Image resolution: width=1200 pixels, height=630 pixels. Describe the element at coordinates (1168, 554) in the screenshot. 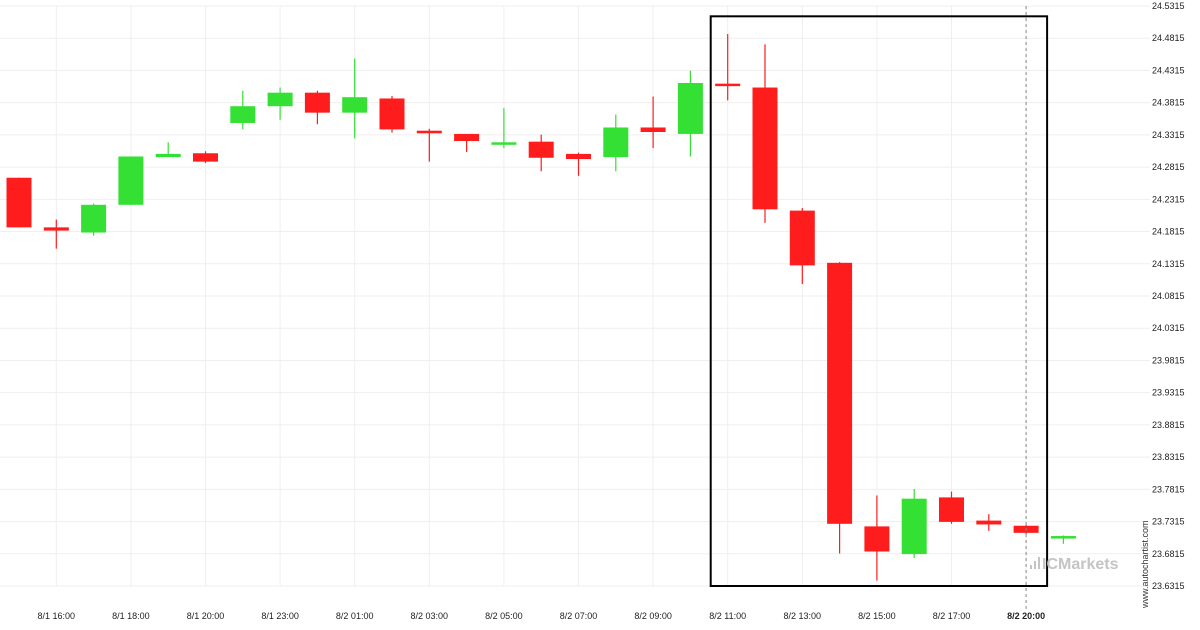

I see `y-tick-label: 23.6815` at that location.